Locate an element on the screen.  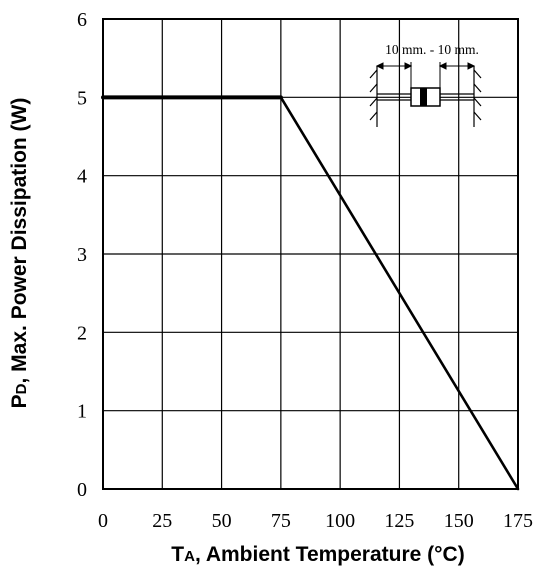
y-tick-label: 4 is located at coordinates (82, 177).